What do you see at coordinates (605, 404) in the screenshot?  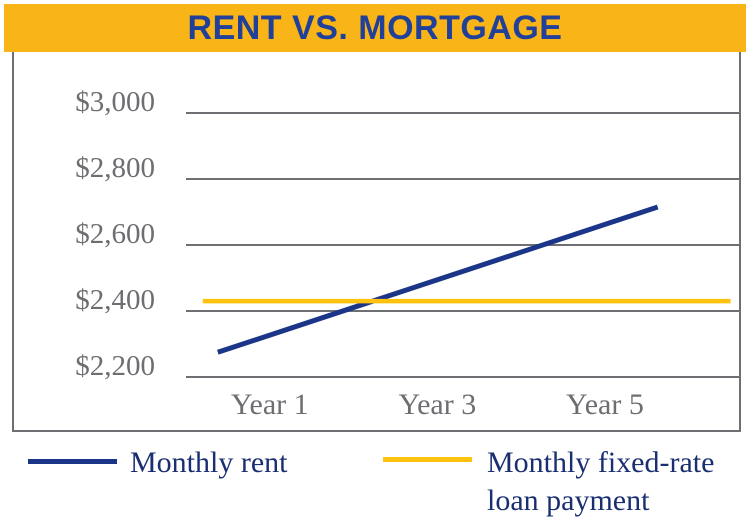 I see `x-tick-label: Year 5` at bounding box center [605, 404].